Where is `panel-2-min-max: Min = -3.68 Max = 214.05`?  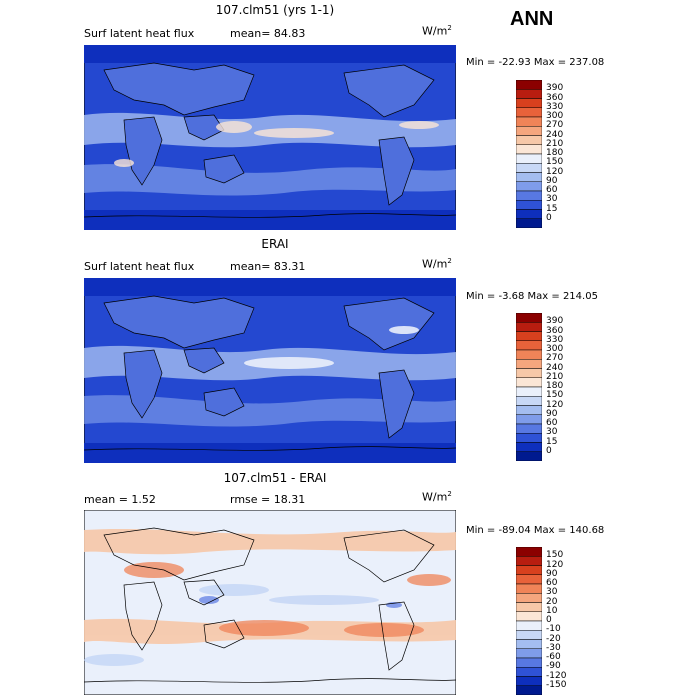 panel-2-min-max: Min = -3.68 Max = 214.05 is located at coordinates (532, 296).